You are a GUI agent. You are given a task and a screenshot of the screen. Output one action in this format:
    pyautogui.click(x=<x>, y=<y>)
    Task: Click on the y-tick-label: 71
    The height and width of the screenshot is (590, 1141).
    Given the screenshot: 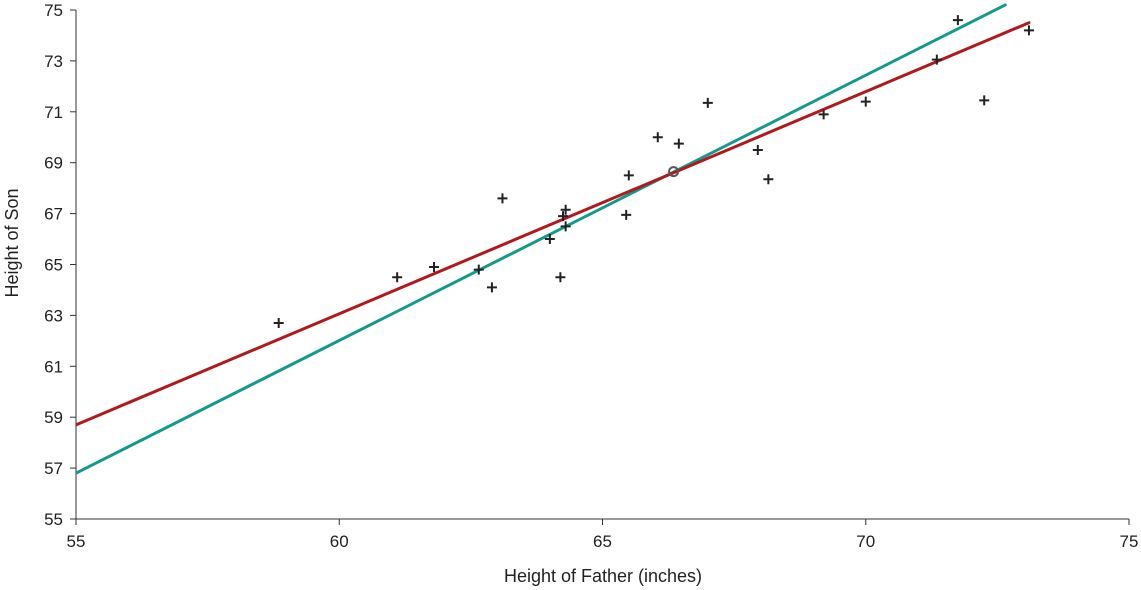 What is the action you would take?
    pyautogui.click(x=53, y=112)
    